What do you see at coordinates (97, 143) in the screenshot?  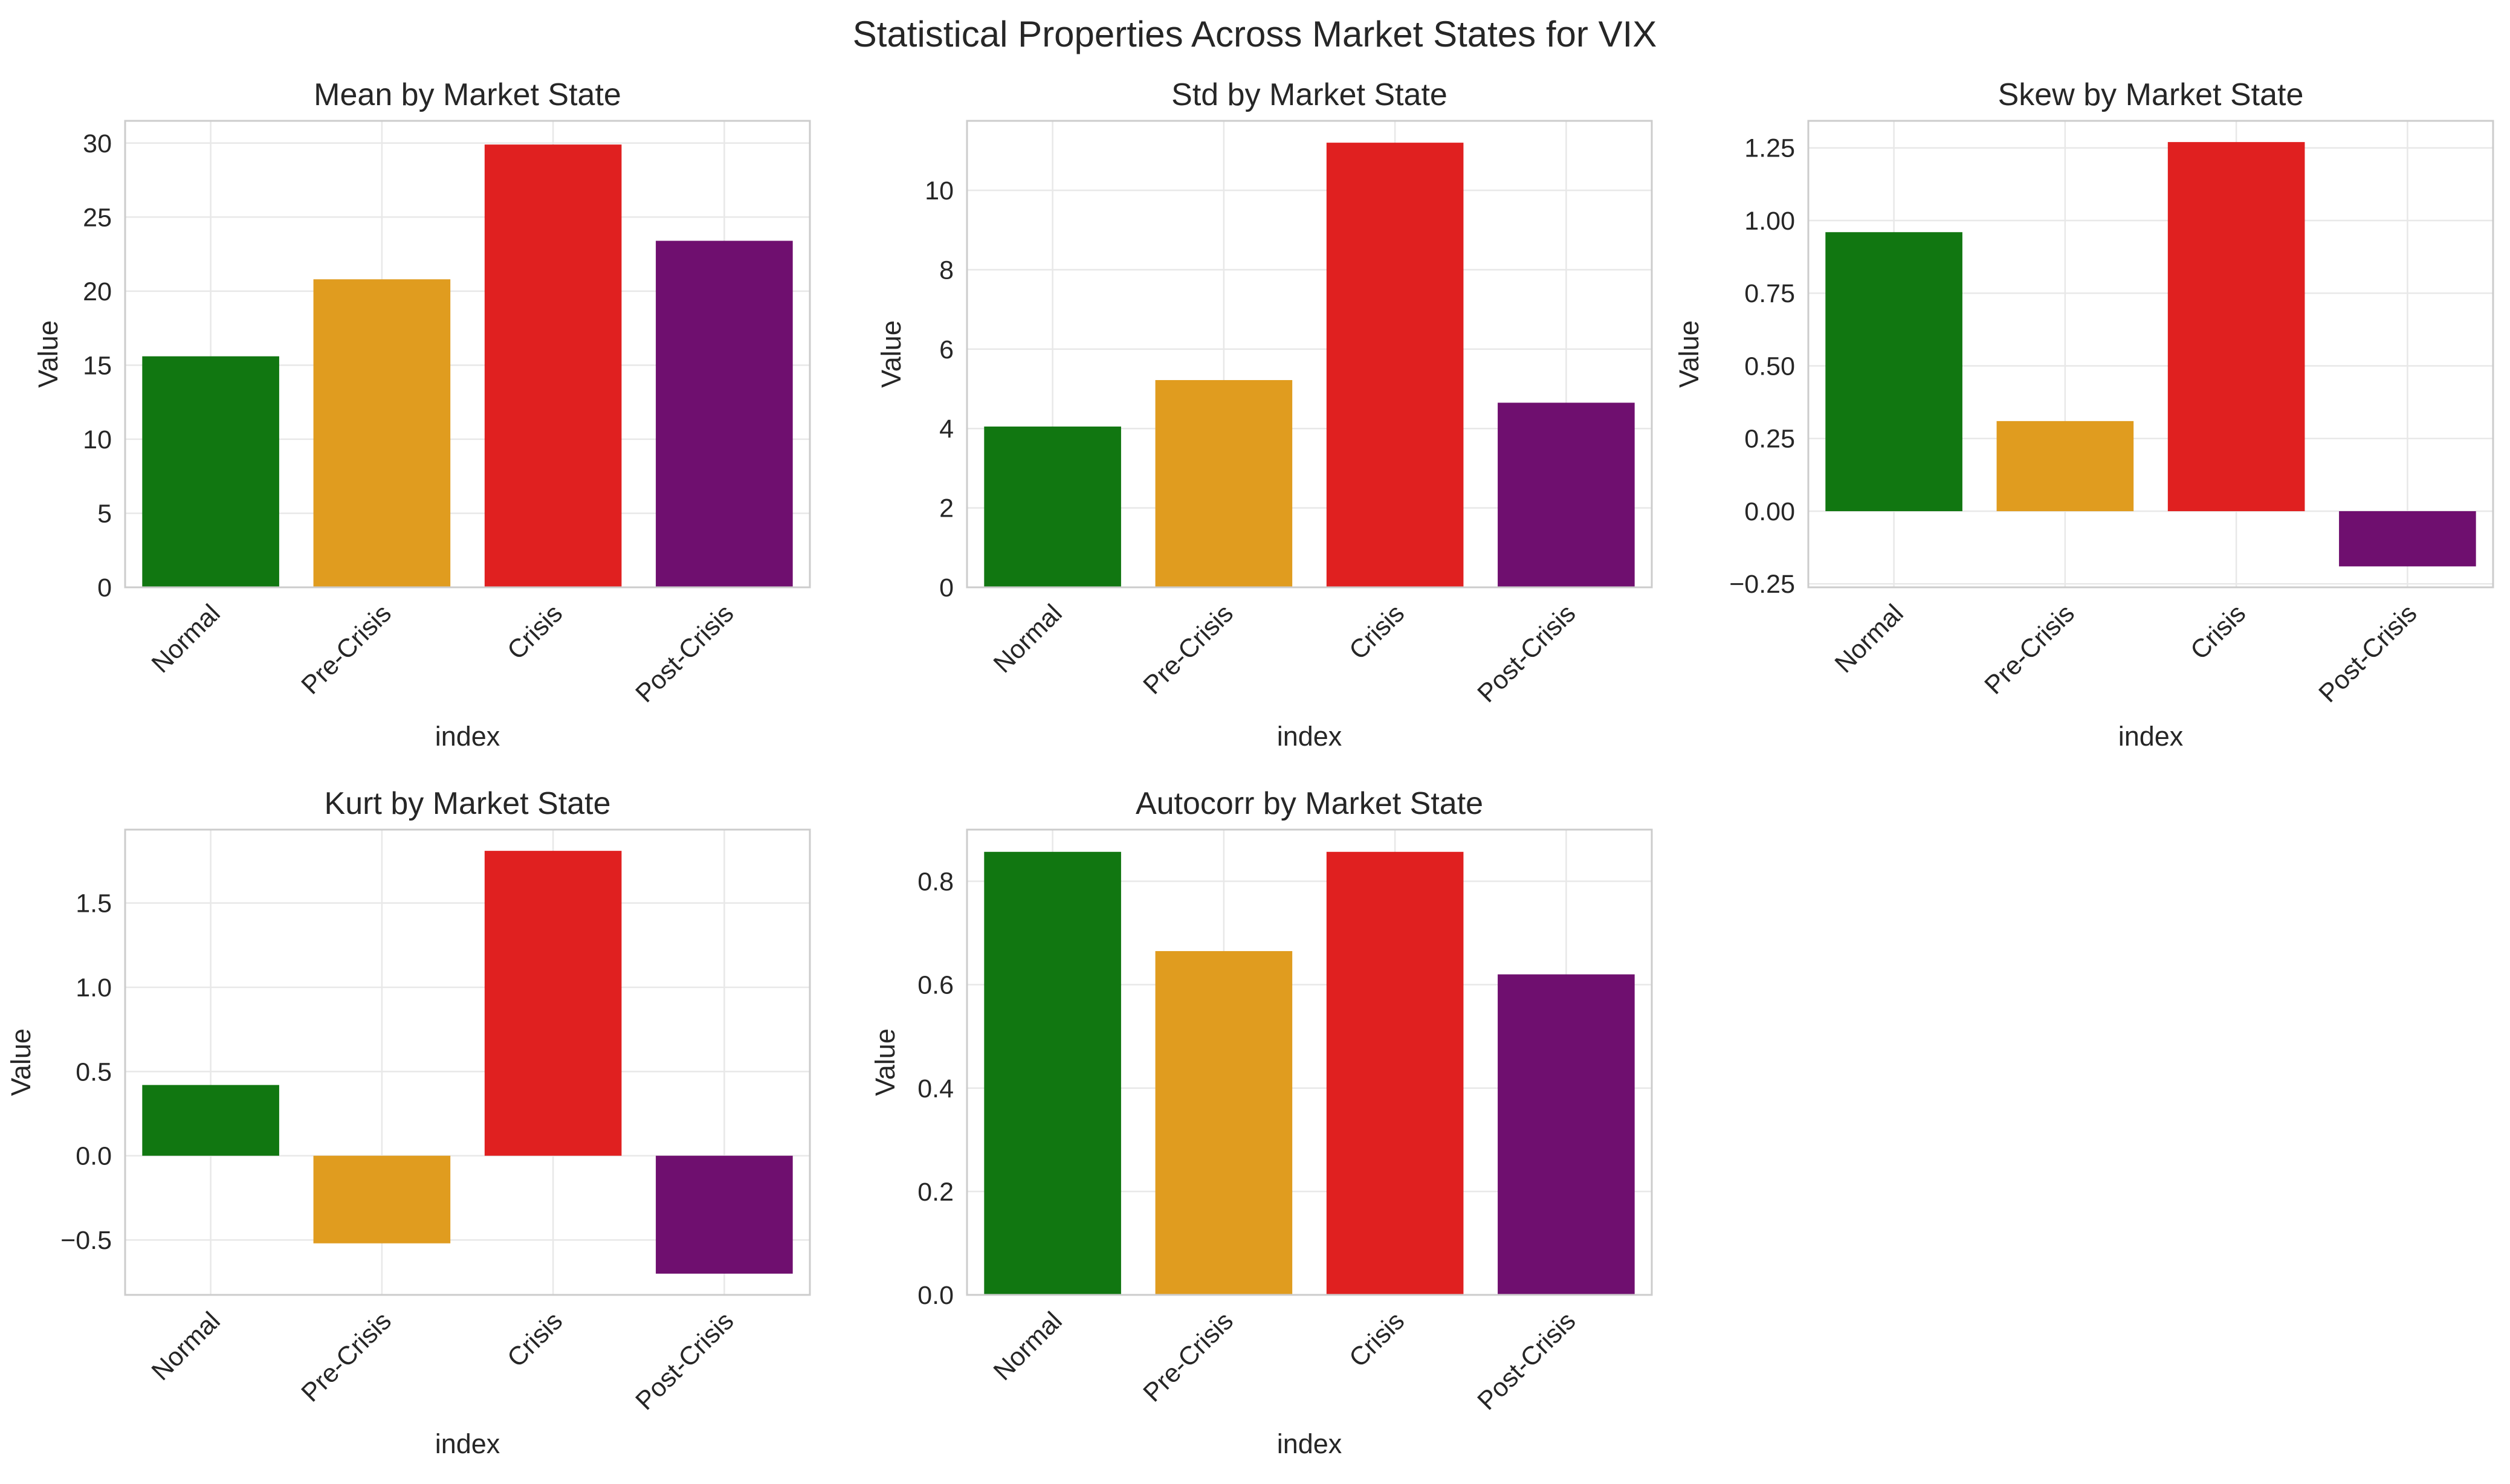 I see `y-tick-label: 30` at bounding box center [97, 143].